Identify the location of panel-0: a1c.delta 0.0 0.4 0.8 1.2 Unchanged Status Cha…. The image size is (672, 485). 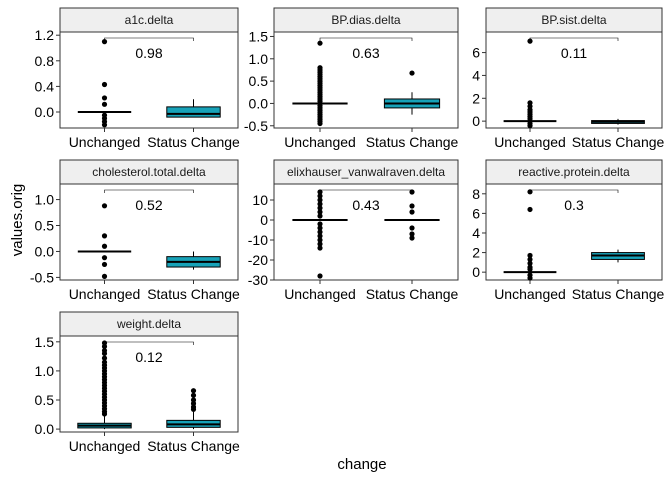
(137, 78).